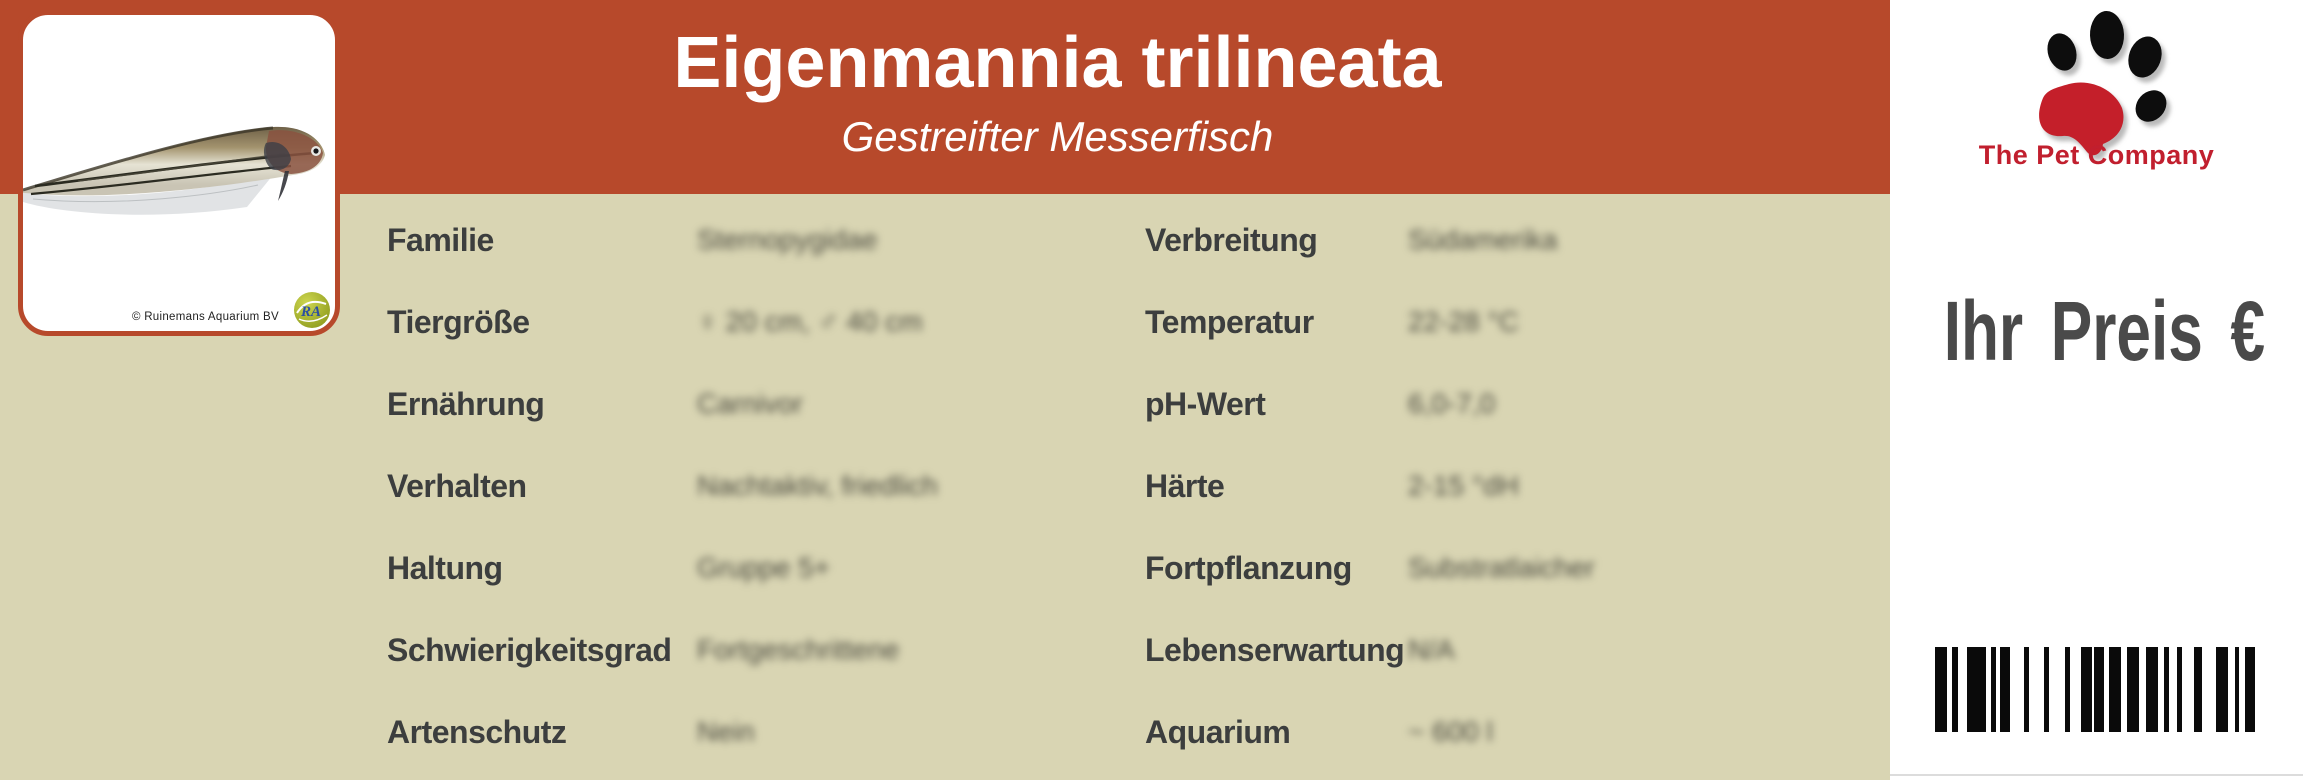 The width and height of the screenshot is (2303, 780). What do you see at coordinates (817, 485) in the screenshot?
I see `spec-value-blurred: Nachtaktiv, friedlich` at bounding box center [817, 485].